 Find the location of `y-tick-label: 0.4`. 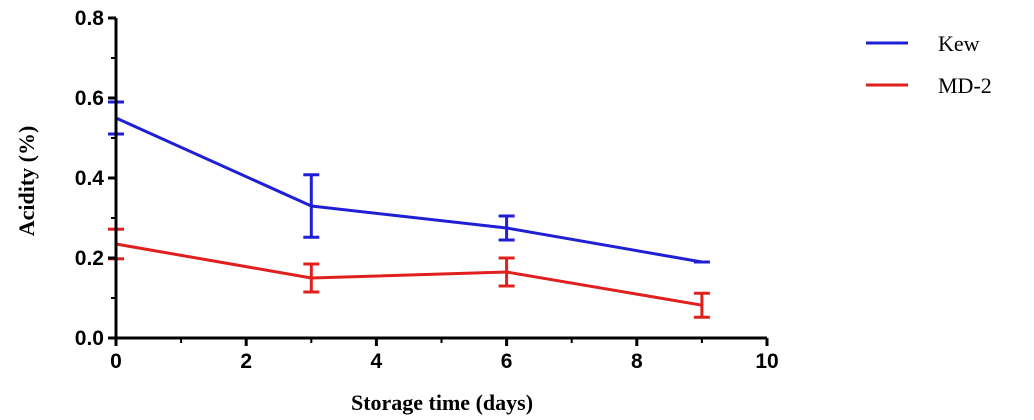

y-tick-label: 0.4 is located at coordinates (90, 178).